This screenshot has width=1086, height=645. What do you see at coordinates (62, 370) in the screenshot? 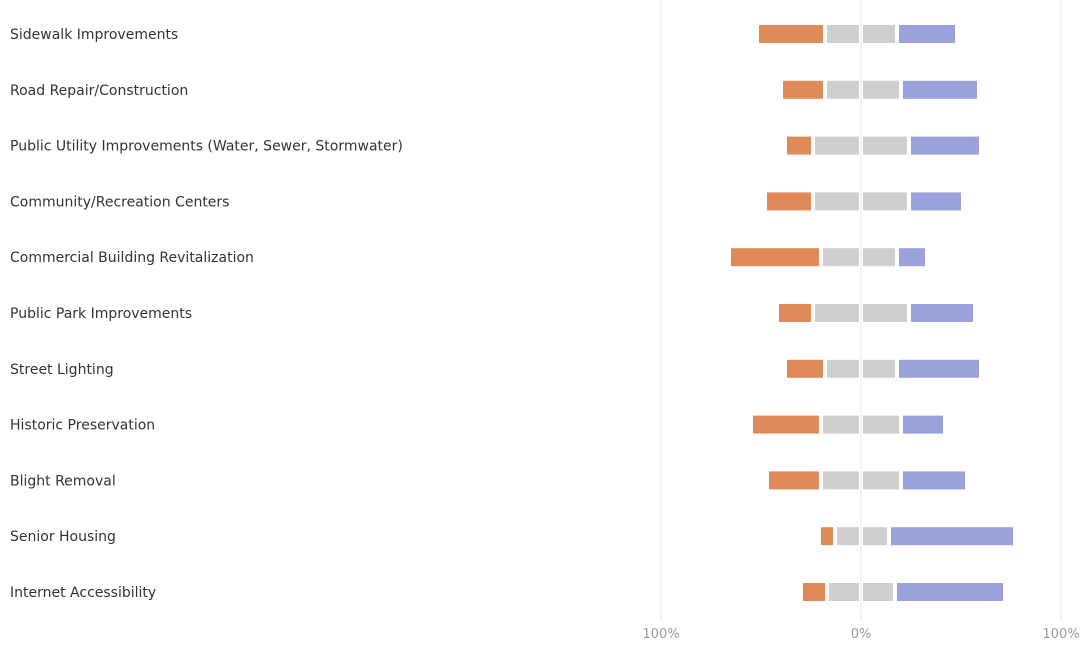
I see `category-label: Street Lighting` at bounding box center [62, 370].